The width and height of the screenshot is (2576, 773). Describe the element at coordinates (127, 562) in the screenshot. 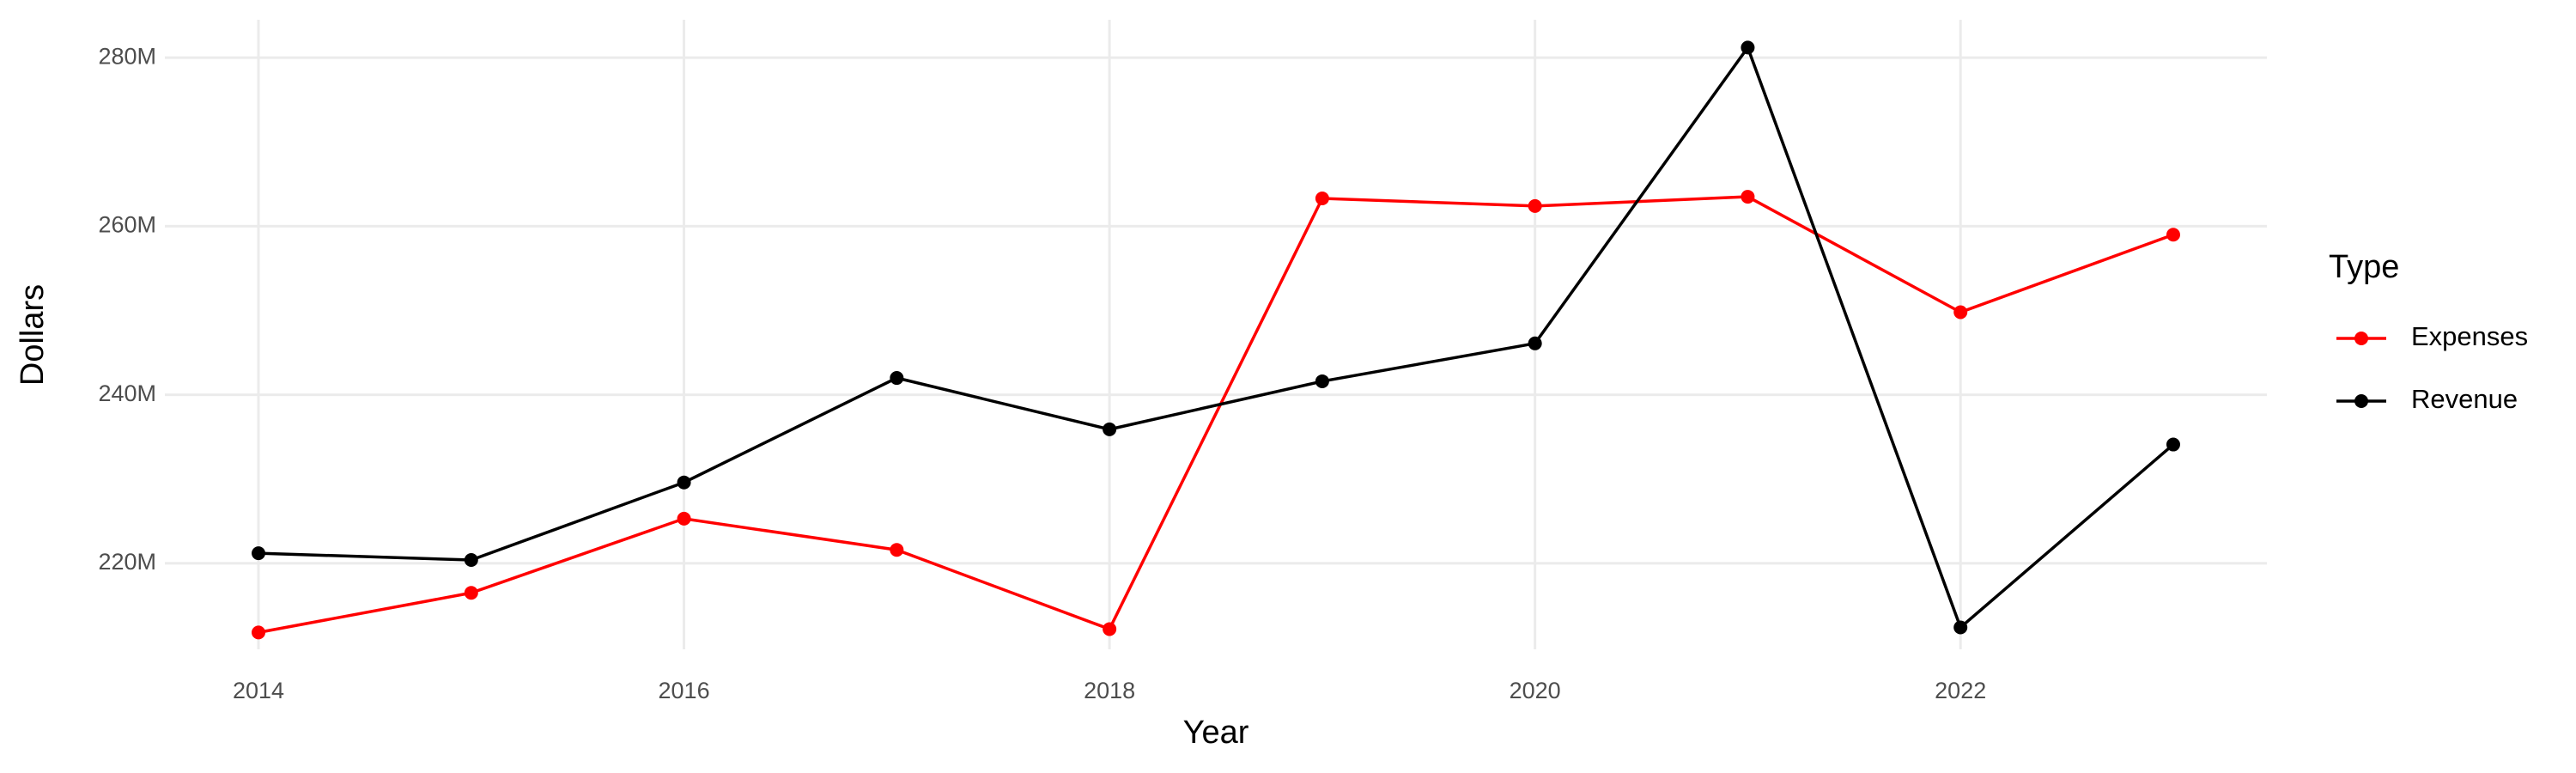

I see `y-tick-label: 220M` at that location.